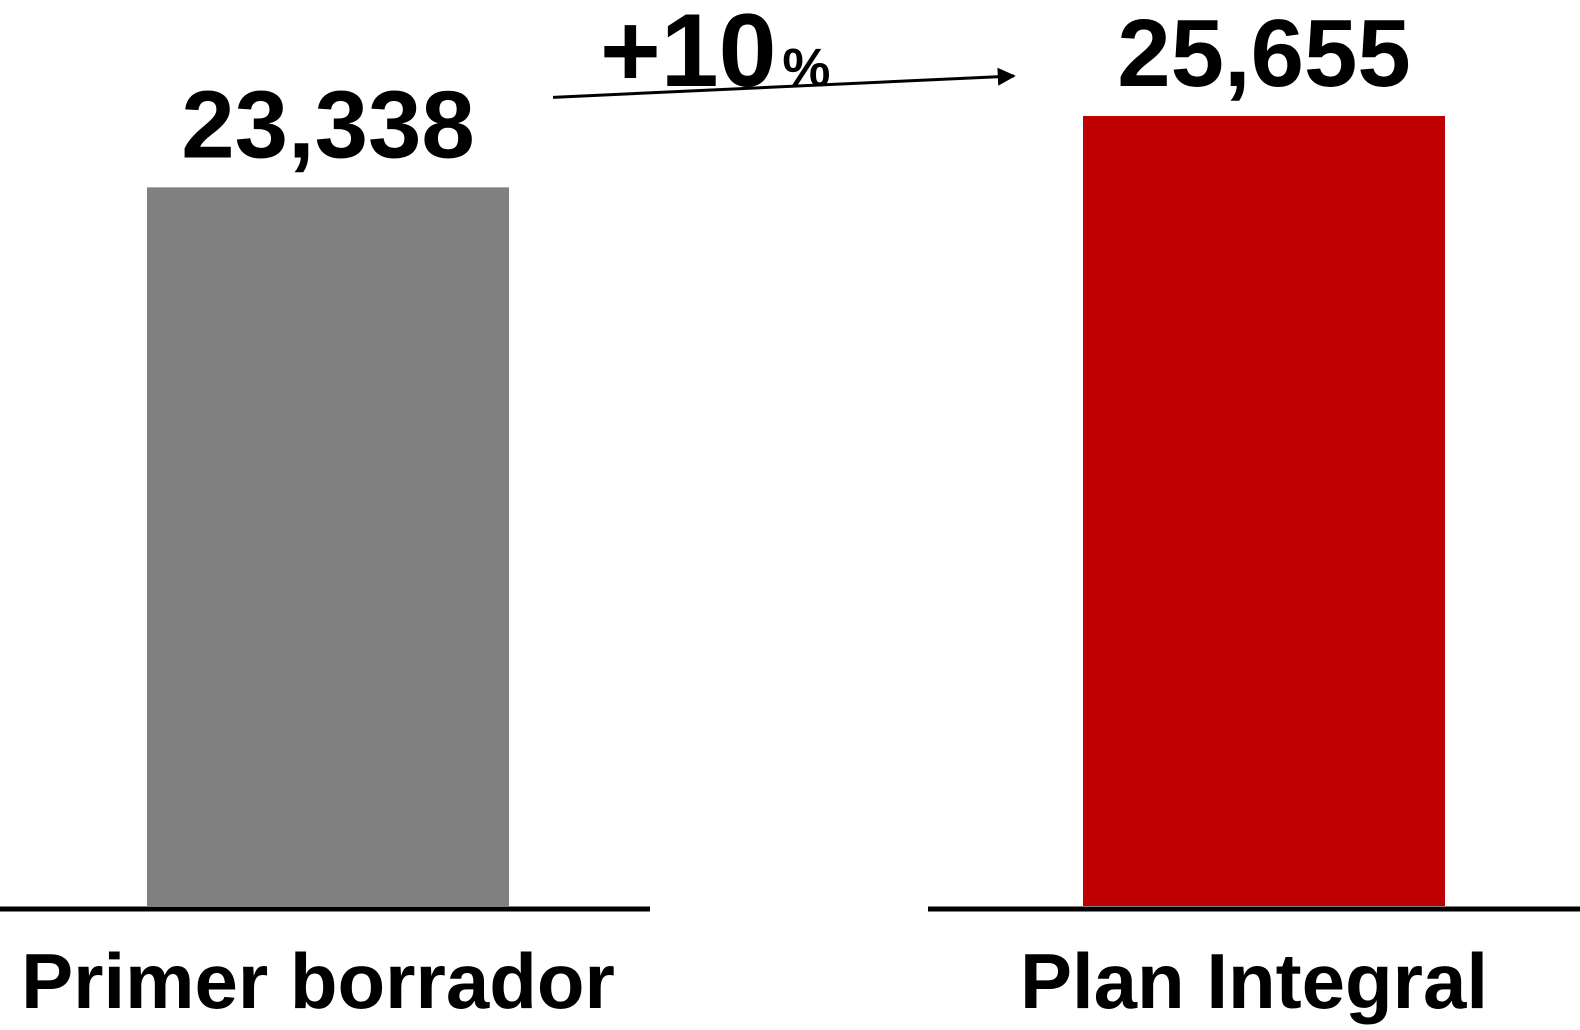 This screenshot has height=1030, width=1580. What do you see at coordinates (754, 981) in the screenshot?
I see `category-labels: Primer borrador Plan Integral` at bounding box center [754, 981].